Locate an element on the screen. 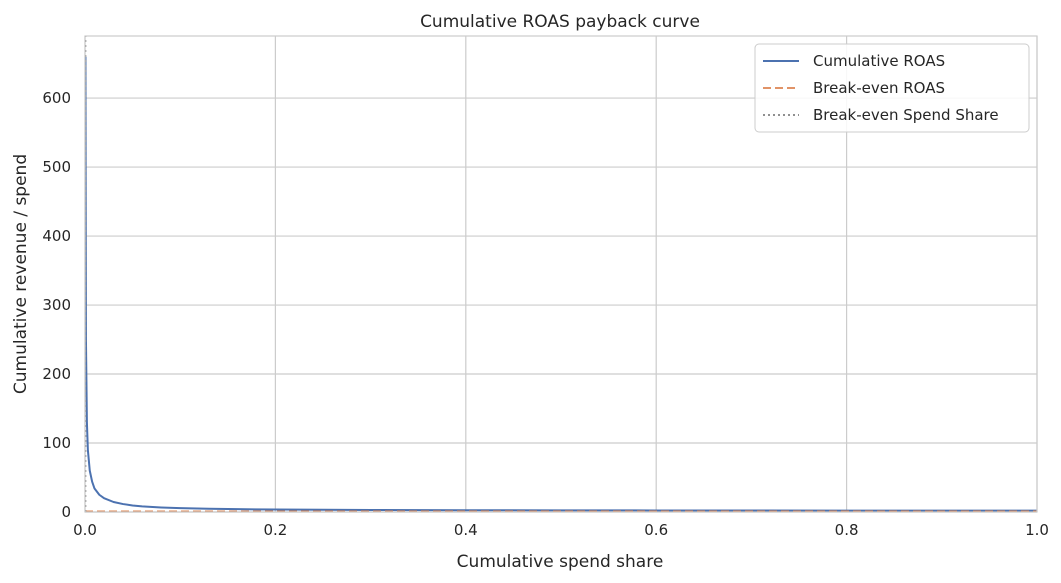 The height and width of the screenshot is (583, 1061). y-axis-label: Cumulative revenue / spend is located at coordinates (21, 274).